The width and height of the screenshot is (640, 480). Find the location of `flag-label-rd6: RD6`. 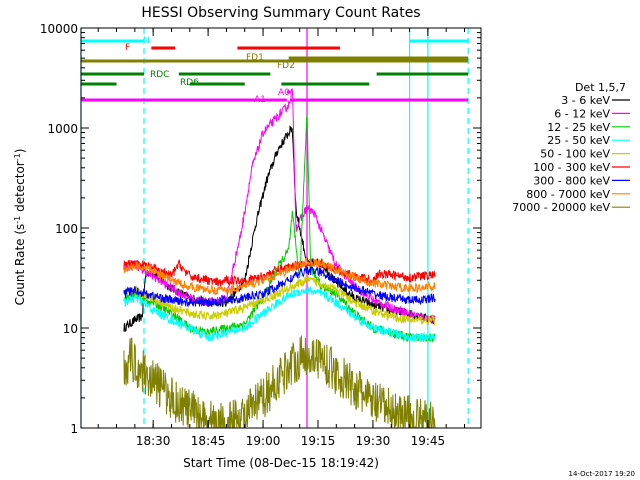

flag-label-rd6: RD6 is located at coordinates (189, 83).